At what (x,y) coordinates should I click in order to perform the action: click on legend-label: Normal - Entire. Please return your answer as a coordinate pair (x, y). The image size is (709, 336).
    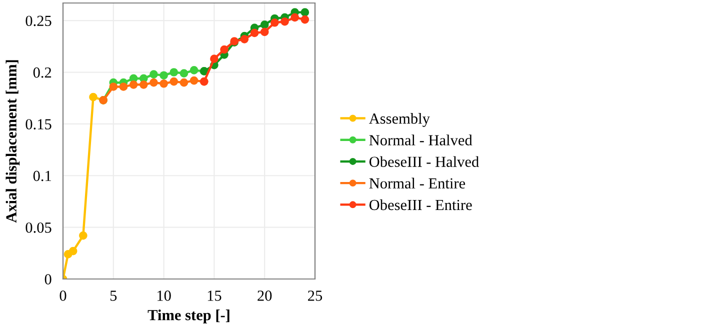
    Looking at the image, I should click on (417, 183).